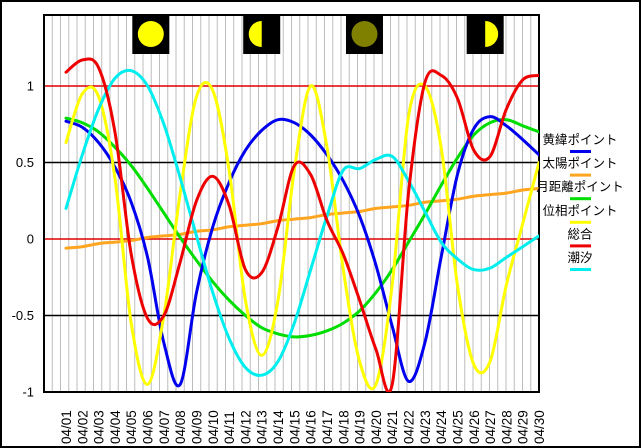  What do you see at coordinates (506, 427) in the screenshot?
I see `x-axis-label: 04/28` at bounding box center [506, 427].